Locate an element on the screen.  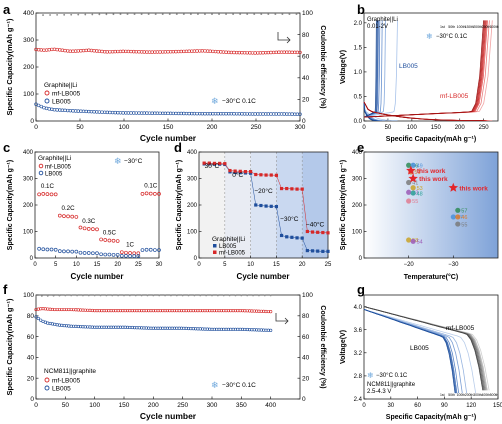
legend-label-mf-lb005-c: mf-LB005 is located at coordinates (58, 168).